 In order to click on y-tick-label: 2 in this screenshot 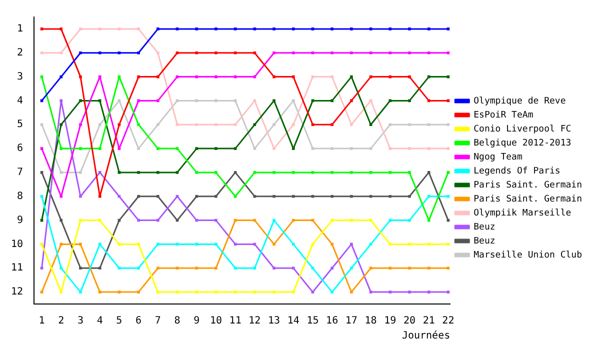, I will do `click(20, 52)`.